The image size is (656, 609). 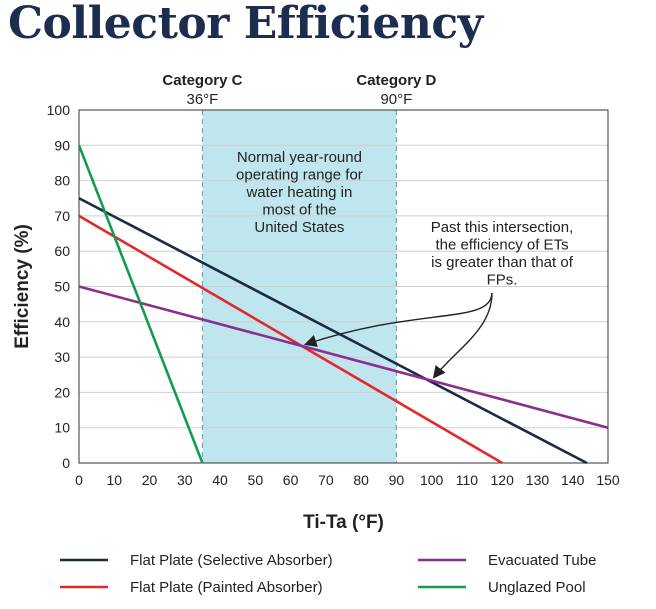 I want to click on y-tick-label-60: 60, so click(x=62, y=251).